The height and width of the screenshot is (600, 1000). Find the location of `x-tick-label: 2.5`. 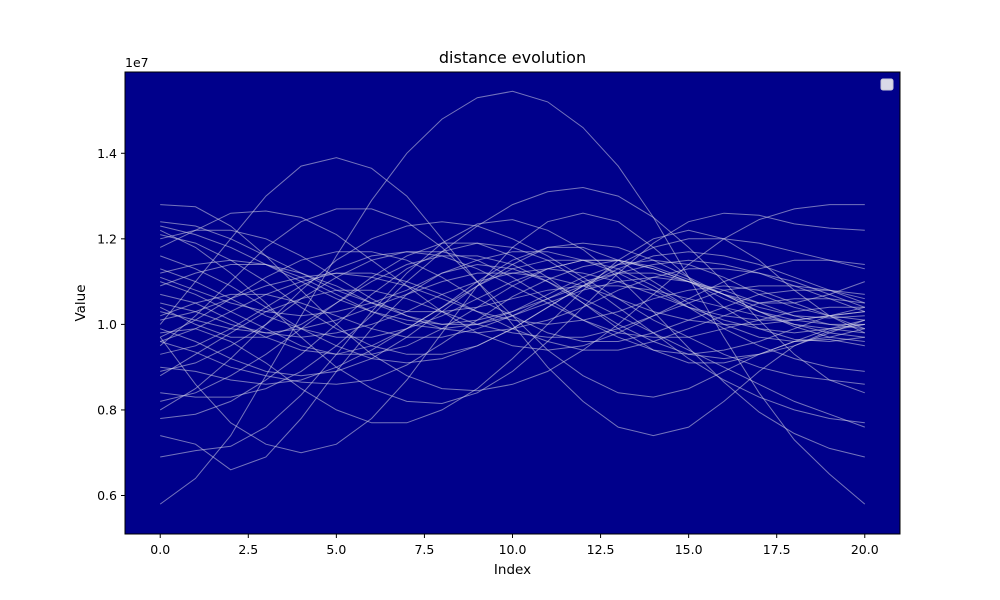

x-tick-label: 2.5 is located at coordinates (248, 549).